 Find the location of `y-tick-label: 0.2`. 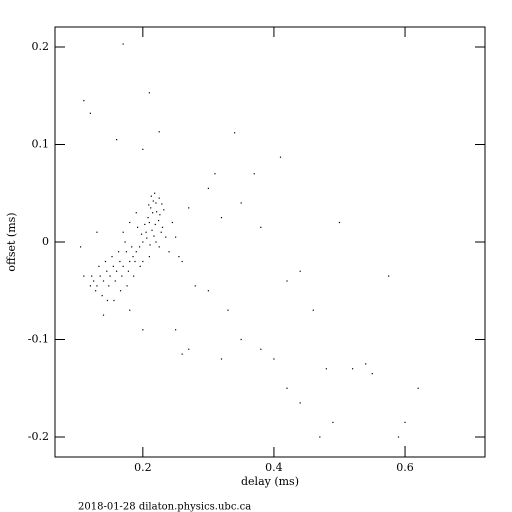

y-tick-label: 0.2 is located at coordinates (41, 46).